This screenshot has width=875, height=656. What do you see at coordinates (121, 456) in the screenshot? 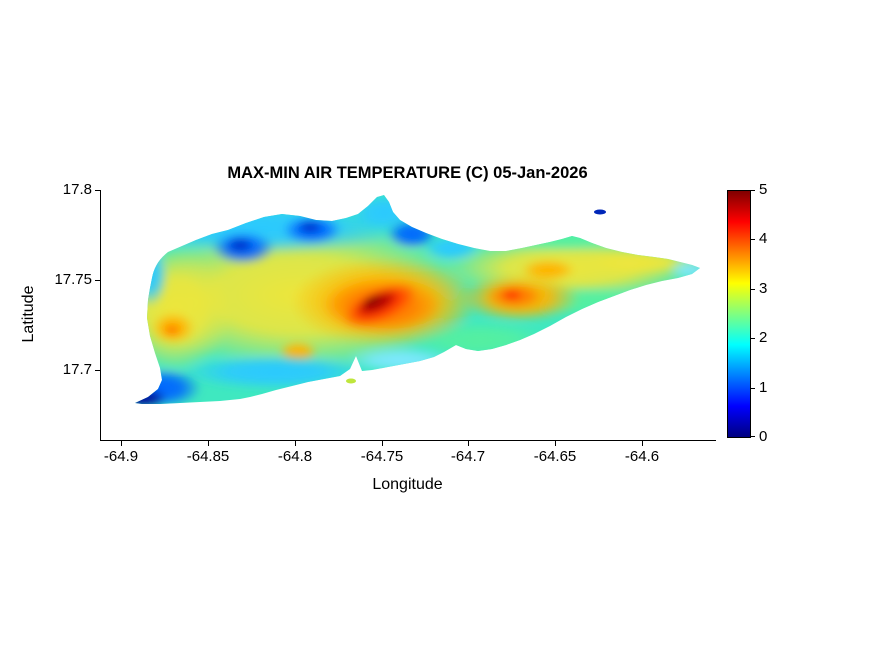
I see `x-tick-label: -64.9` at bounding box center [121, 456].